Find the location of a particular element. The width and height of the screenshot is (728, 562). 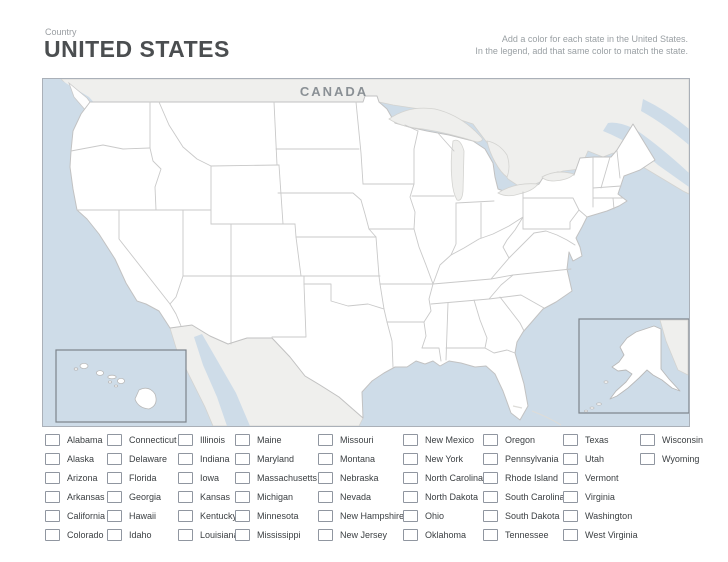

state-checkbox-nebraska is located at coordinates (325, 477).